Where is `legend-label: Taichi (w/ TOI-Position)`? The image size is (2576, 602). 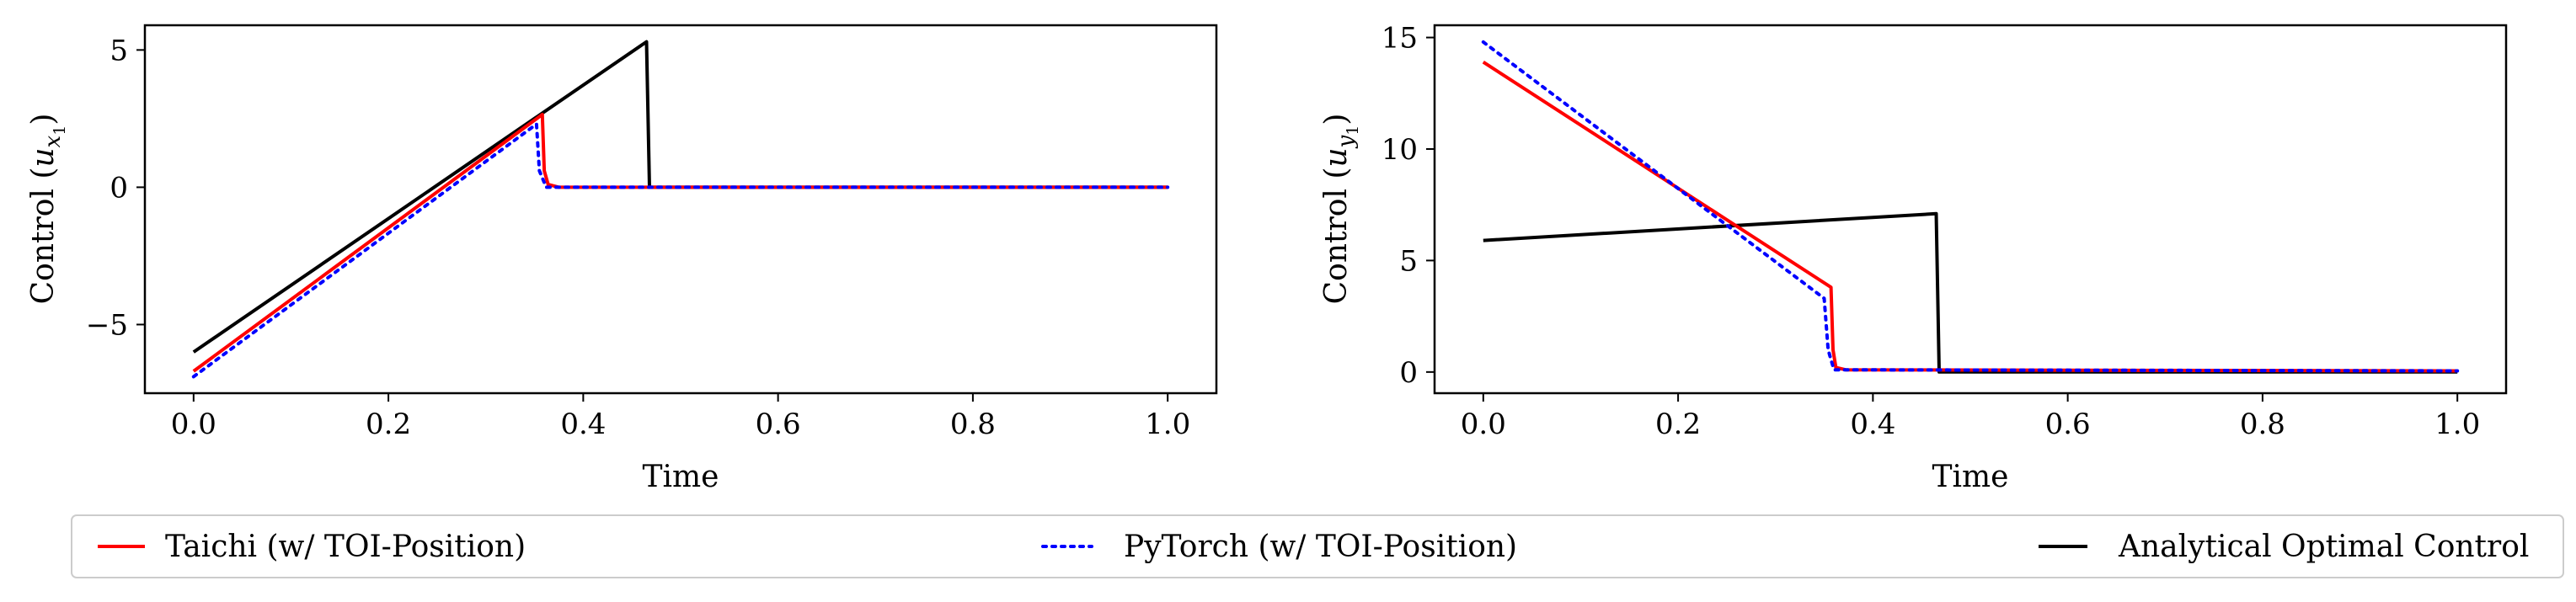 legend-label: Taichi (w/ TOI-Position) is located at coordinates (345, 547).